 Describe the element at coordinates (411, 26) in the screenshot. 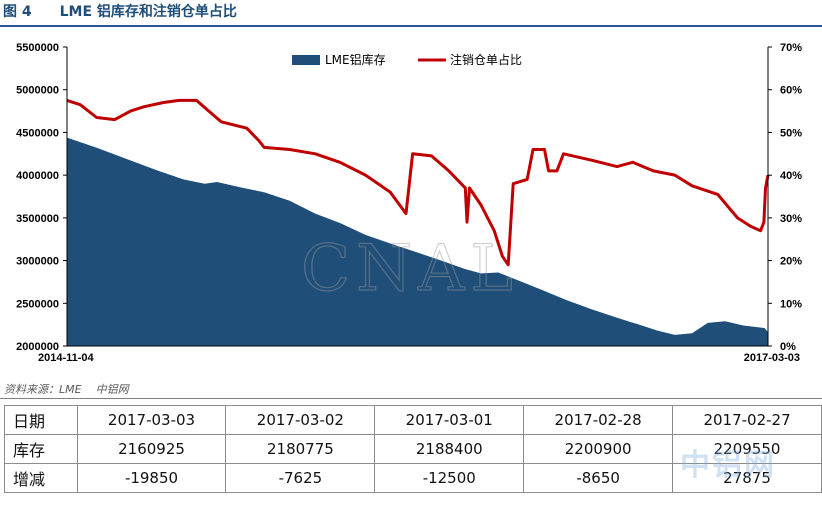

I see `title-divider` at that location.